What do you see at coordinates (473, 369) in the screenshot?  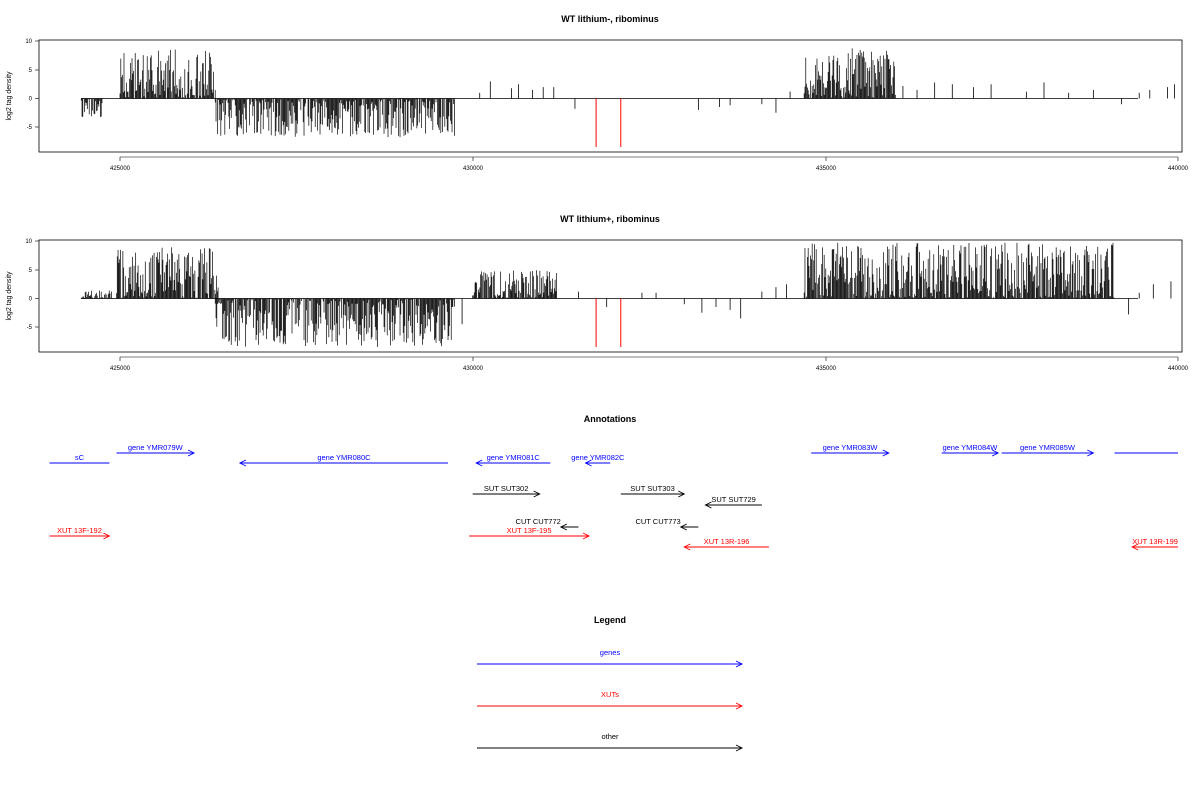 I see `panel2-xtick-label: 430000` at bounding box center [473, 369].